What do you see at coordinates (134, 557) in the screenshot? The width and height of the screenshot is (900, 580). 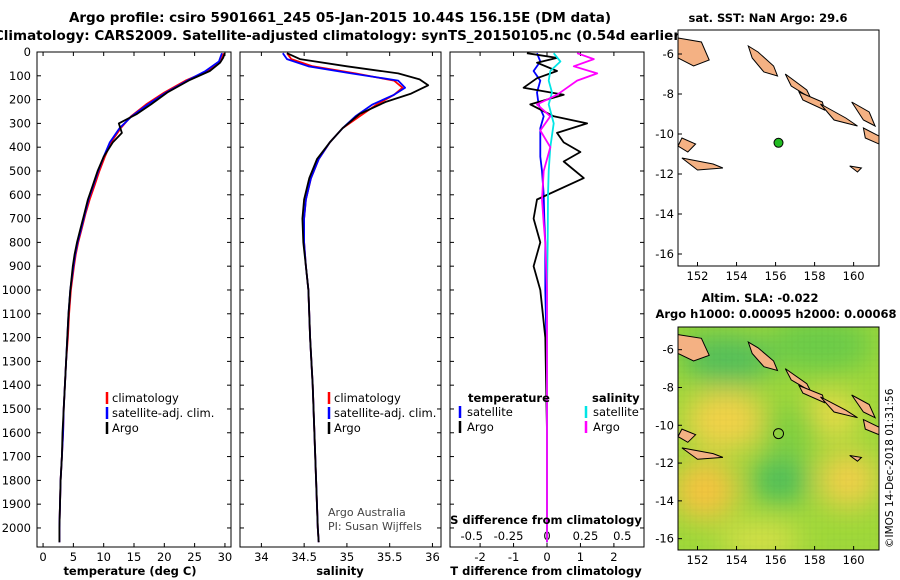 I see `temperature-tick-label: 15` at bounding box center [134, 557].